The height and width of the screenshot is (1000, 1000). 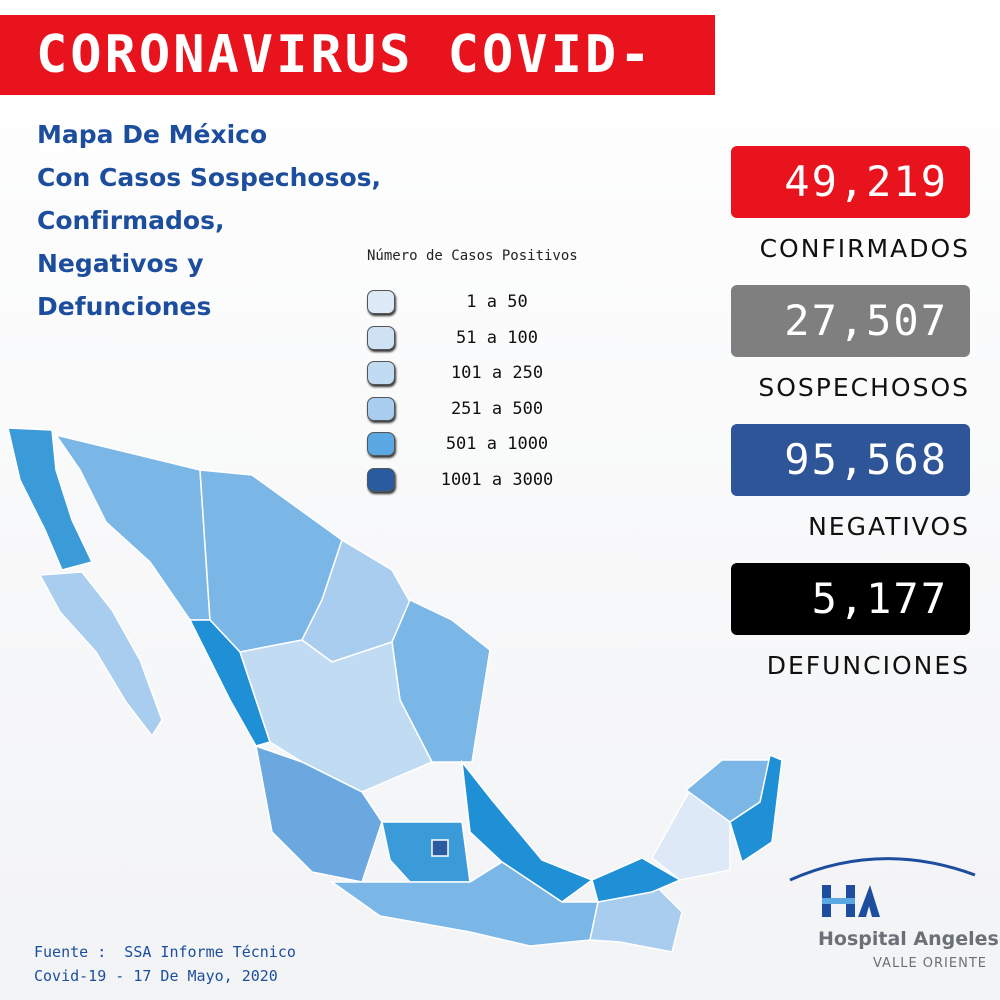 What do you see at coordinates (930, 963) in the screenshot?
I see `logo-subtitle: VALLE ORIENTE` at bounding box center [930, 963].